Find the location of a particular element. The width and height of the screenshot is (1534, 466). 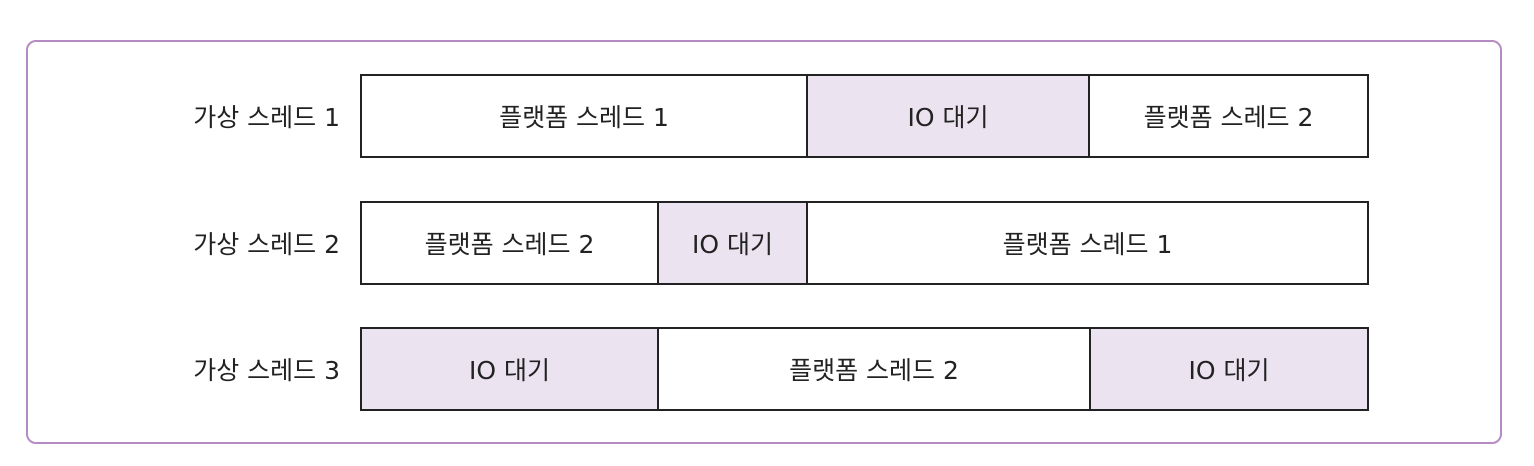

row-label-virtual-thread-3: 가상 스레드 3 is located at coordinates (266, 370).